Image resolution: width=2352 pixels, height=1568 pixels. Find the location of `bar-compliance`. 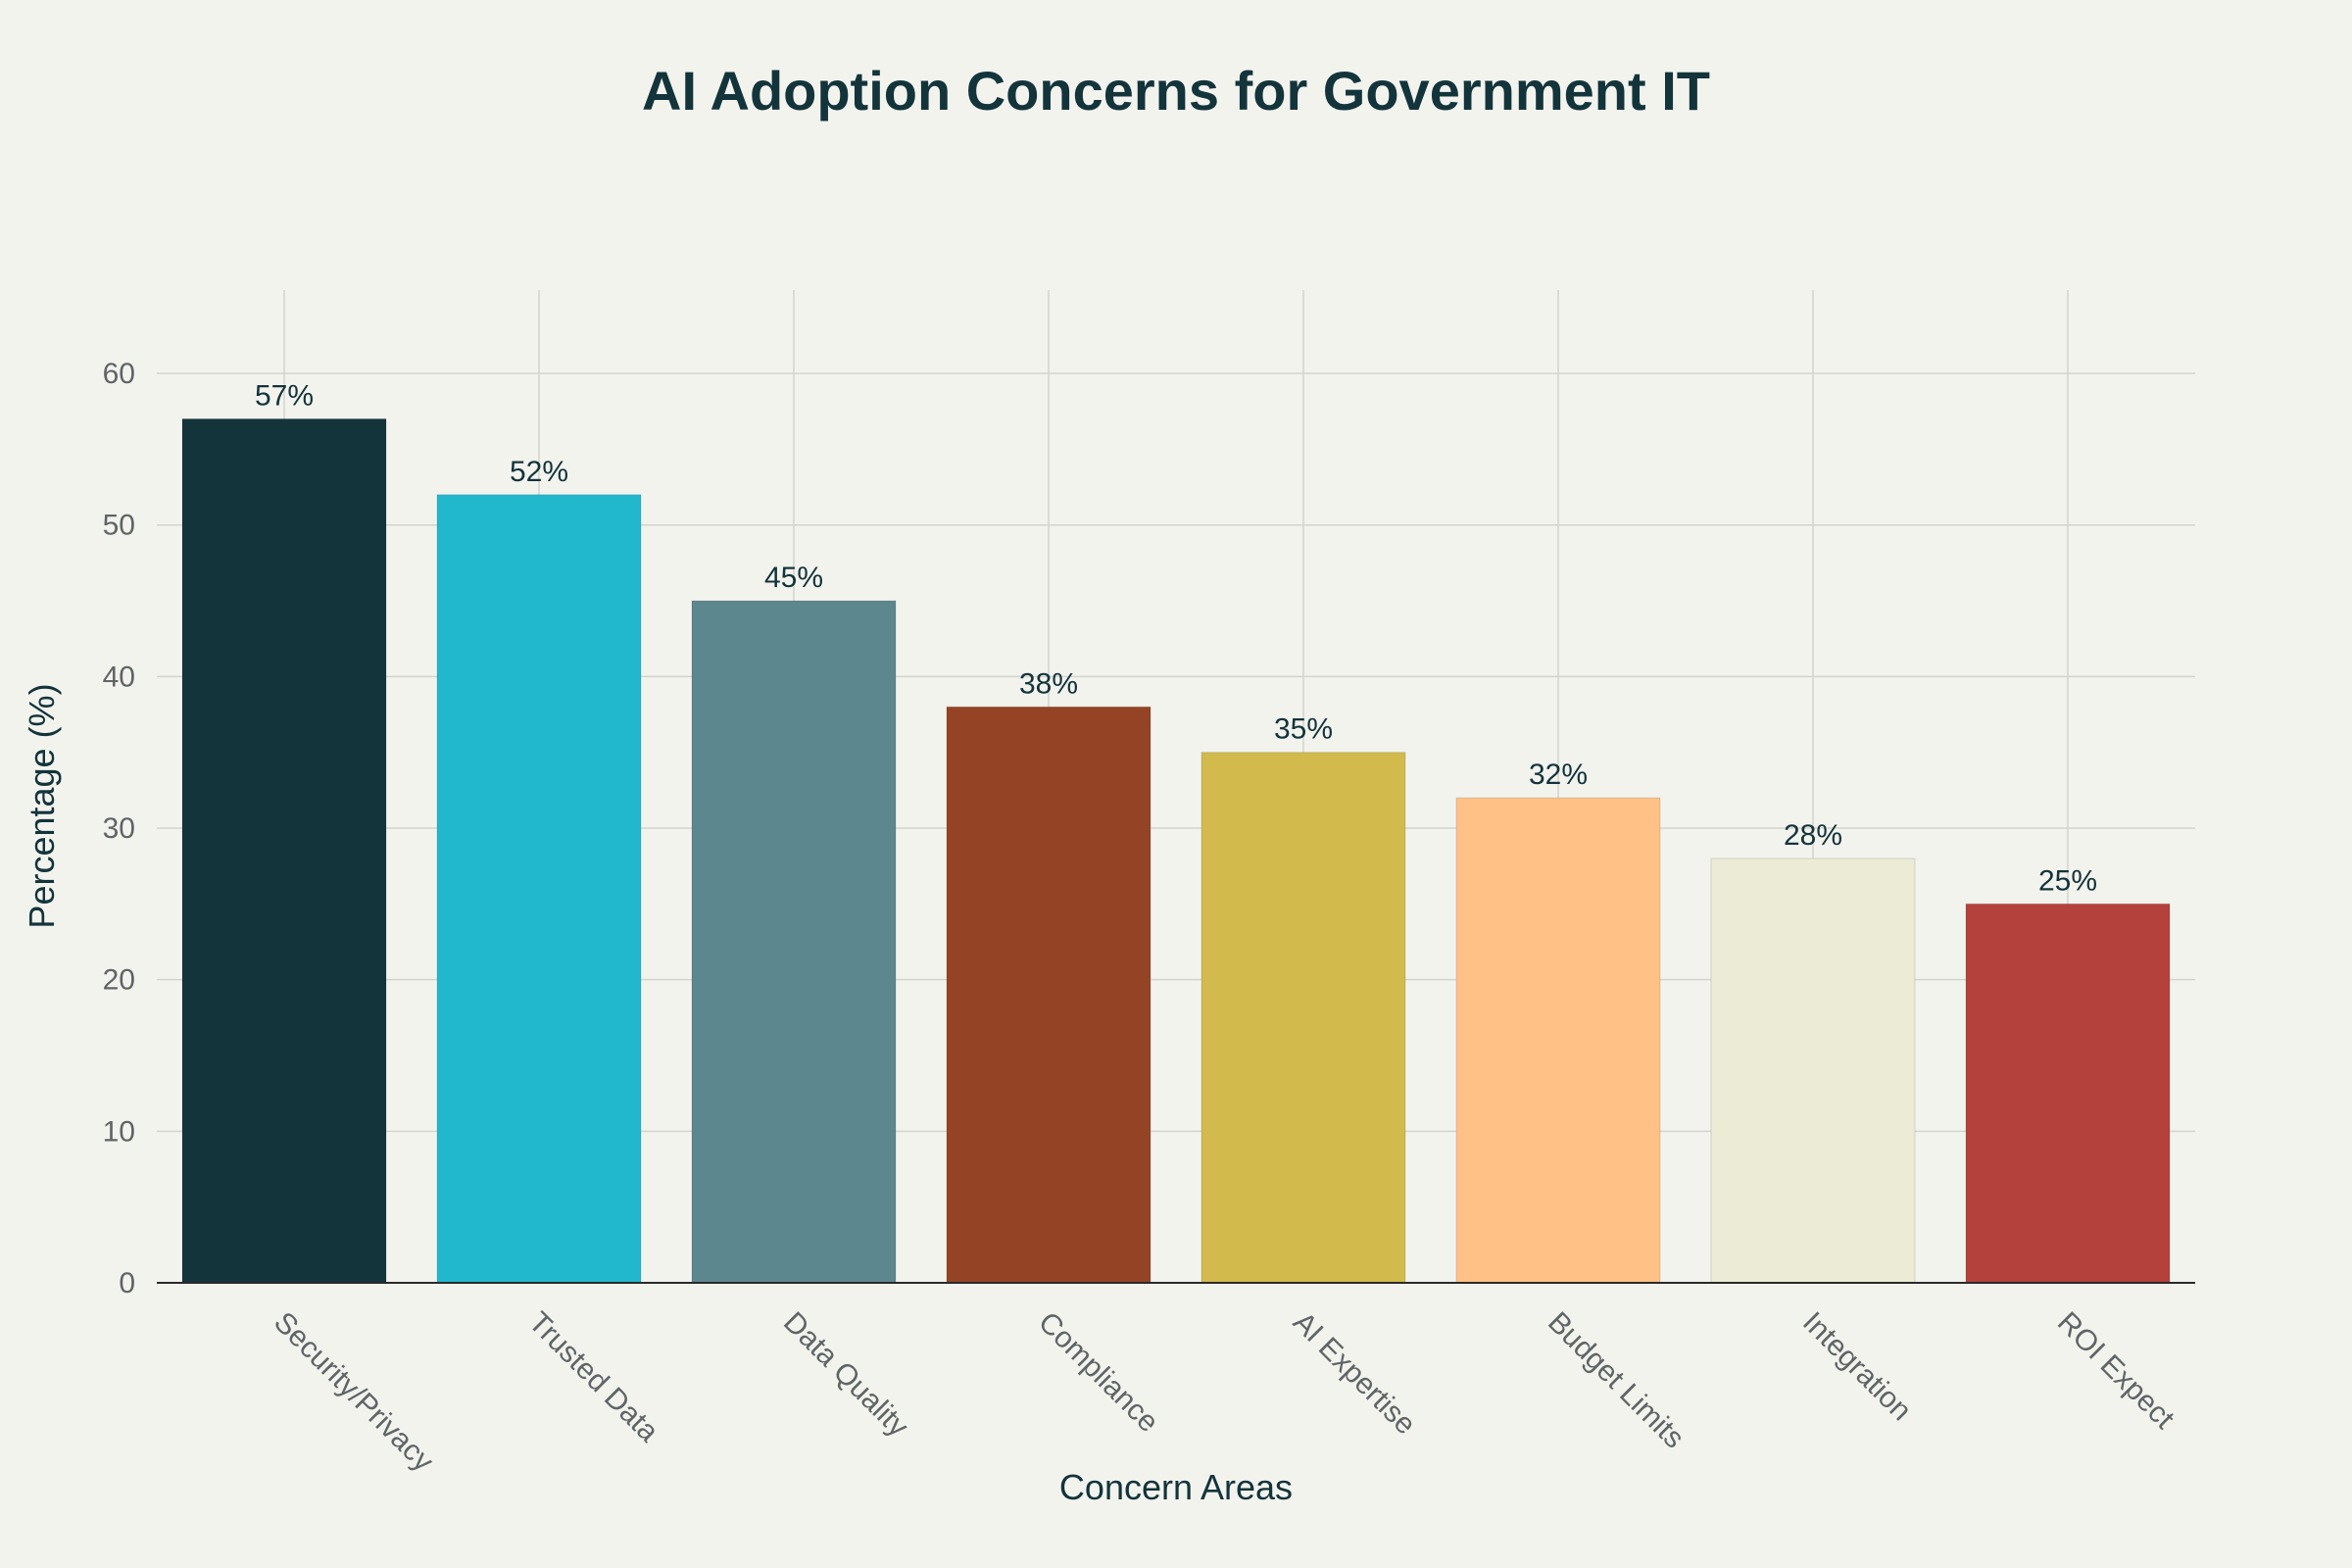

bar-compliance is located at coordinates (1049, 995).